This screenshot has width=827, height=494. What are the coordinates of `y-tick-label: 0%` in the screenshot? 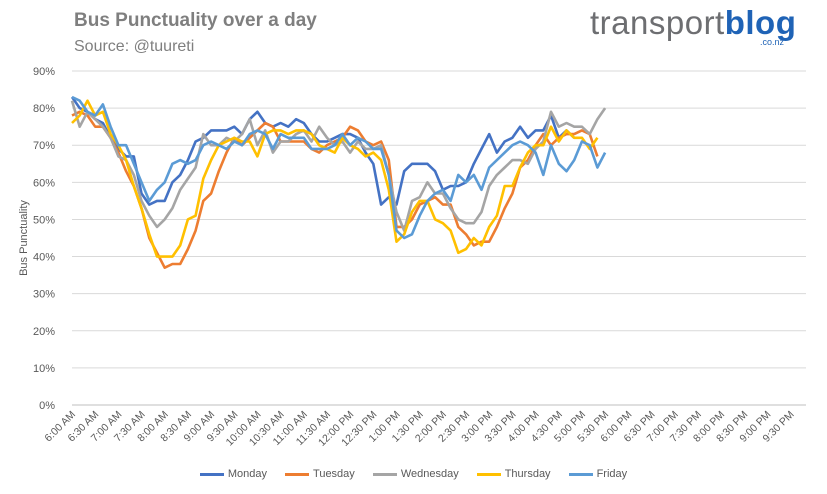 It's located at (47, 406).